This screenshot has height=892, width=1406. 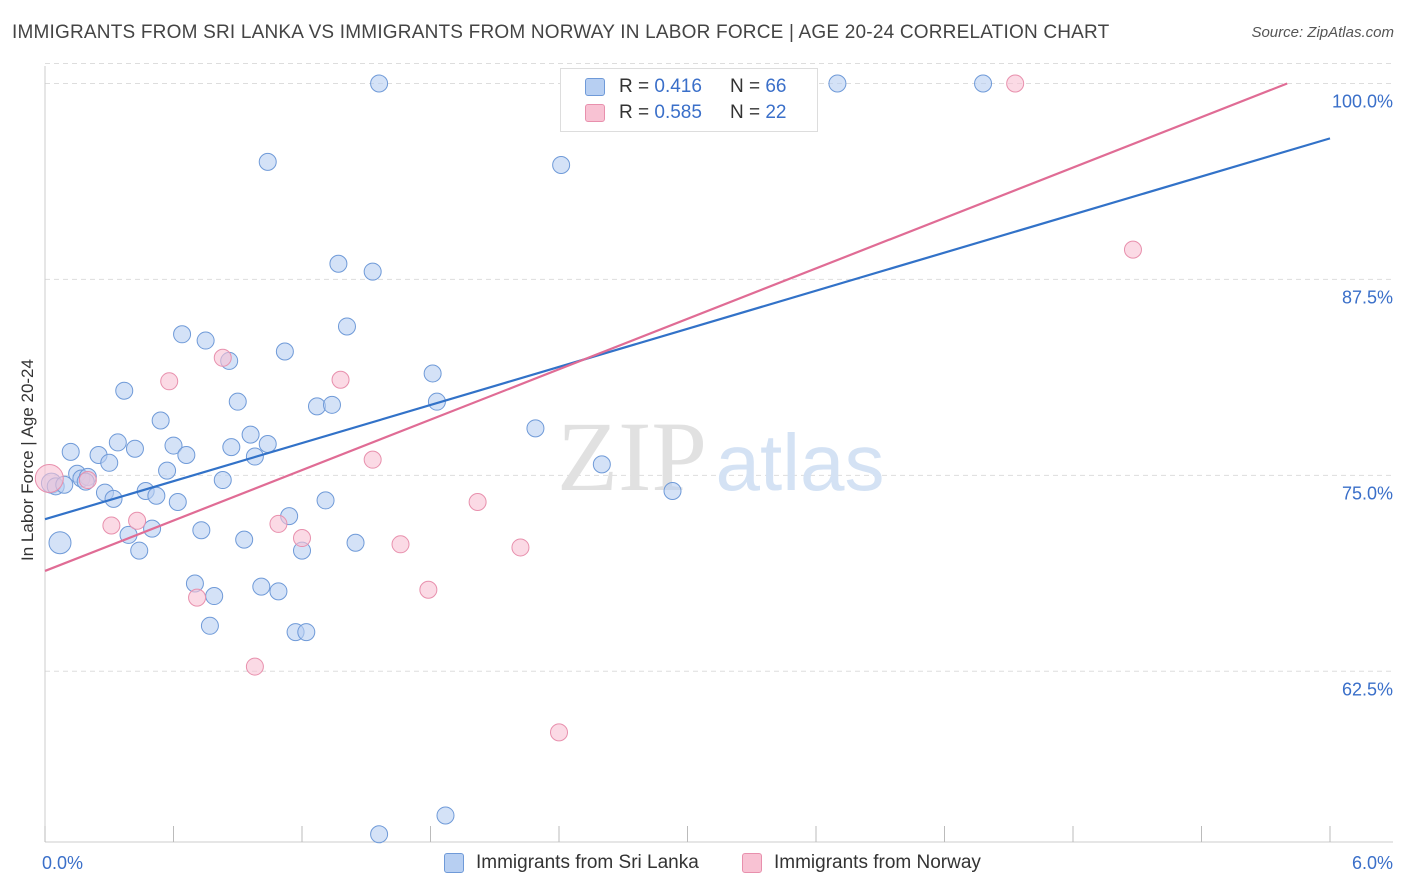 What do you see at coordinates (1367, 297) in the screenshot?
I see `y-tick-label: 87.5%` at bounding box center [1367, 297].